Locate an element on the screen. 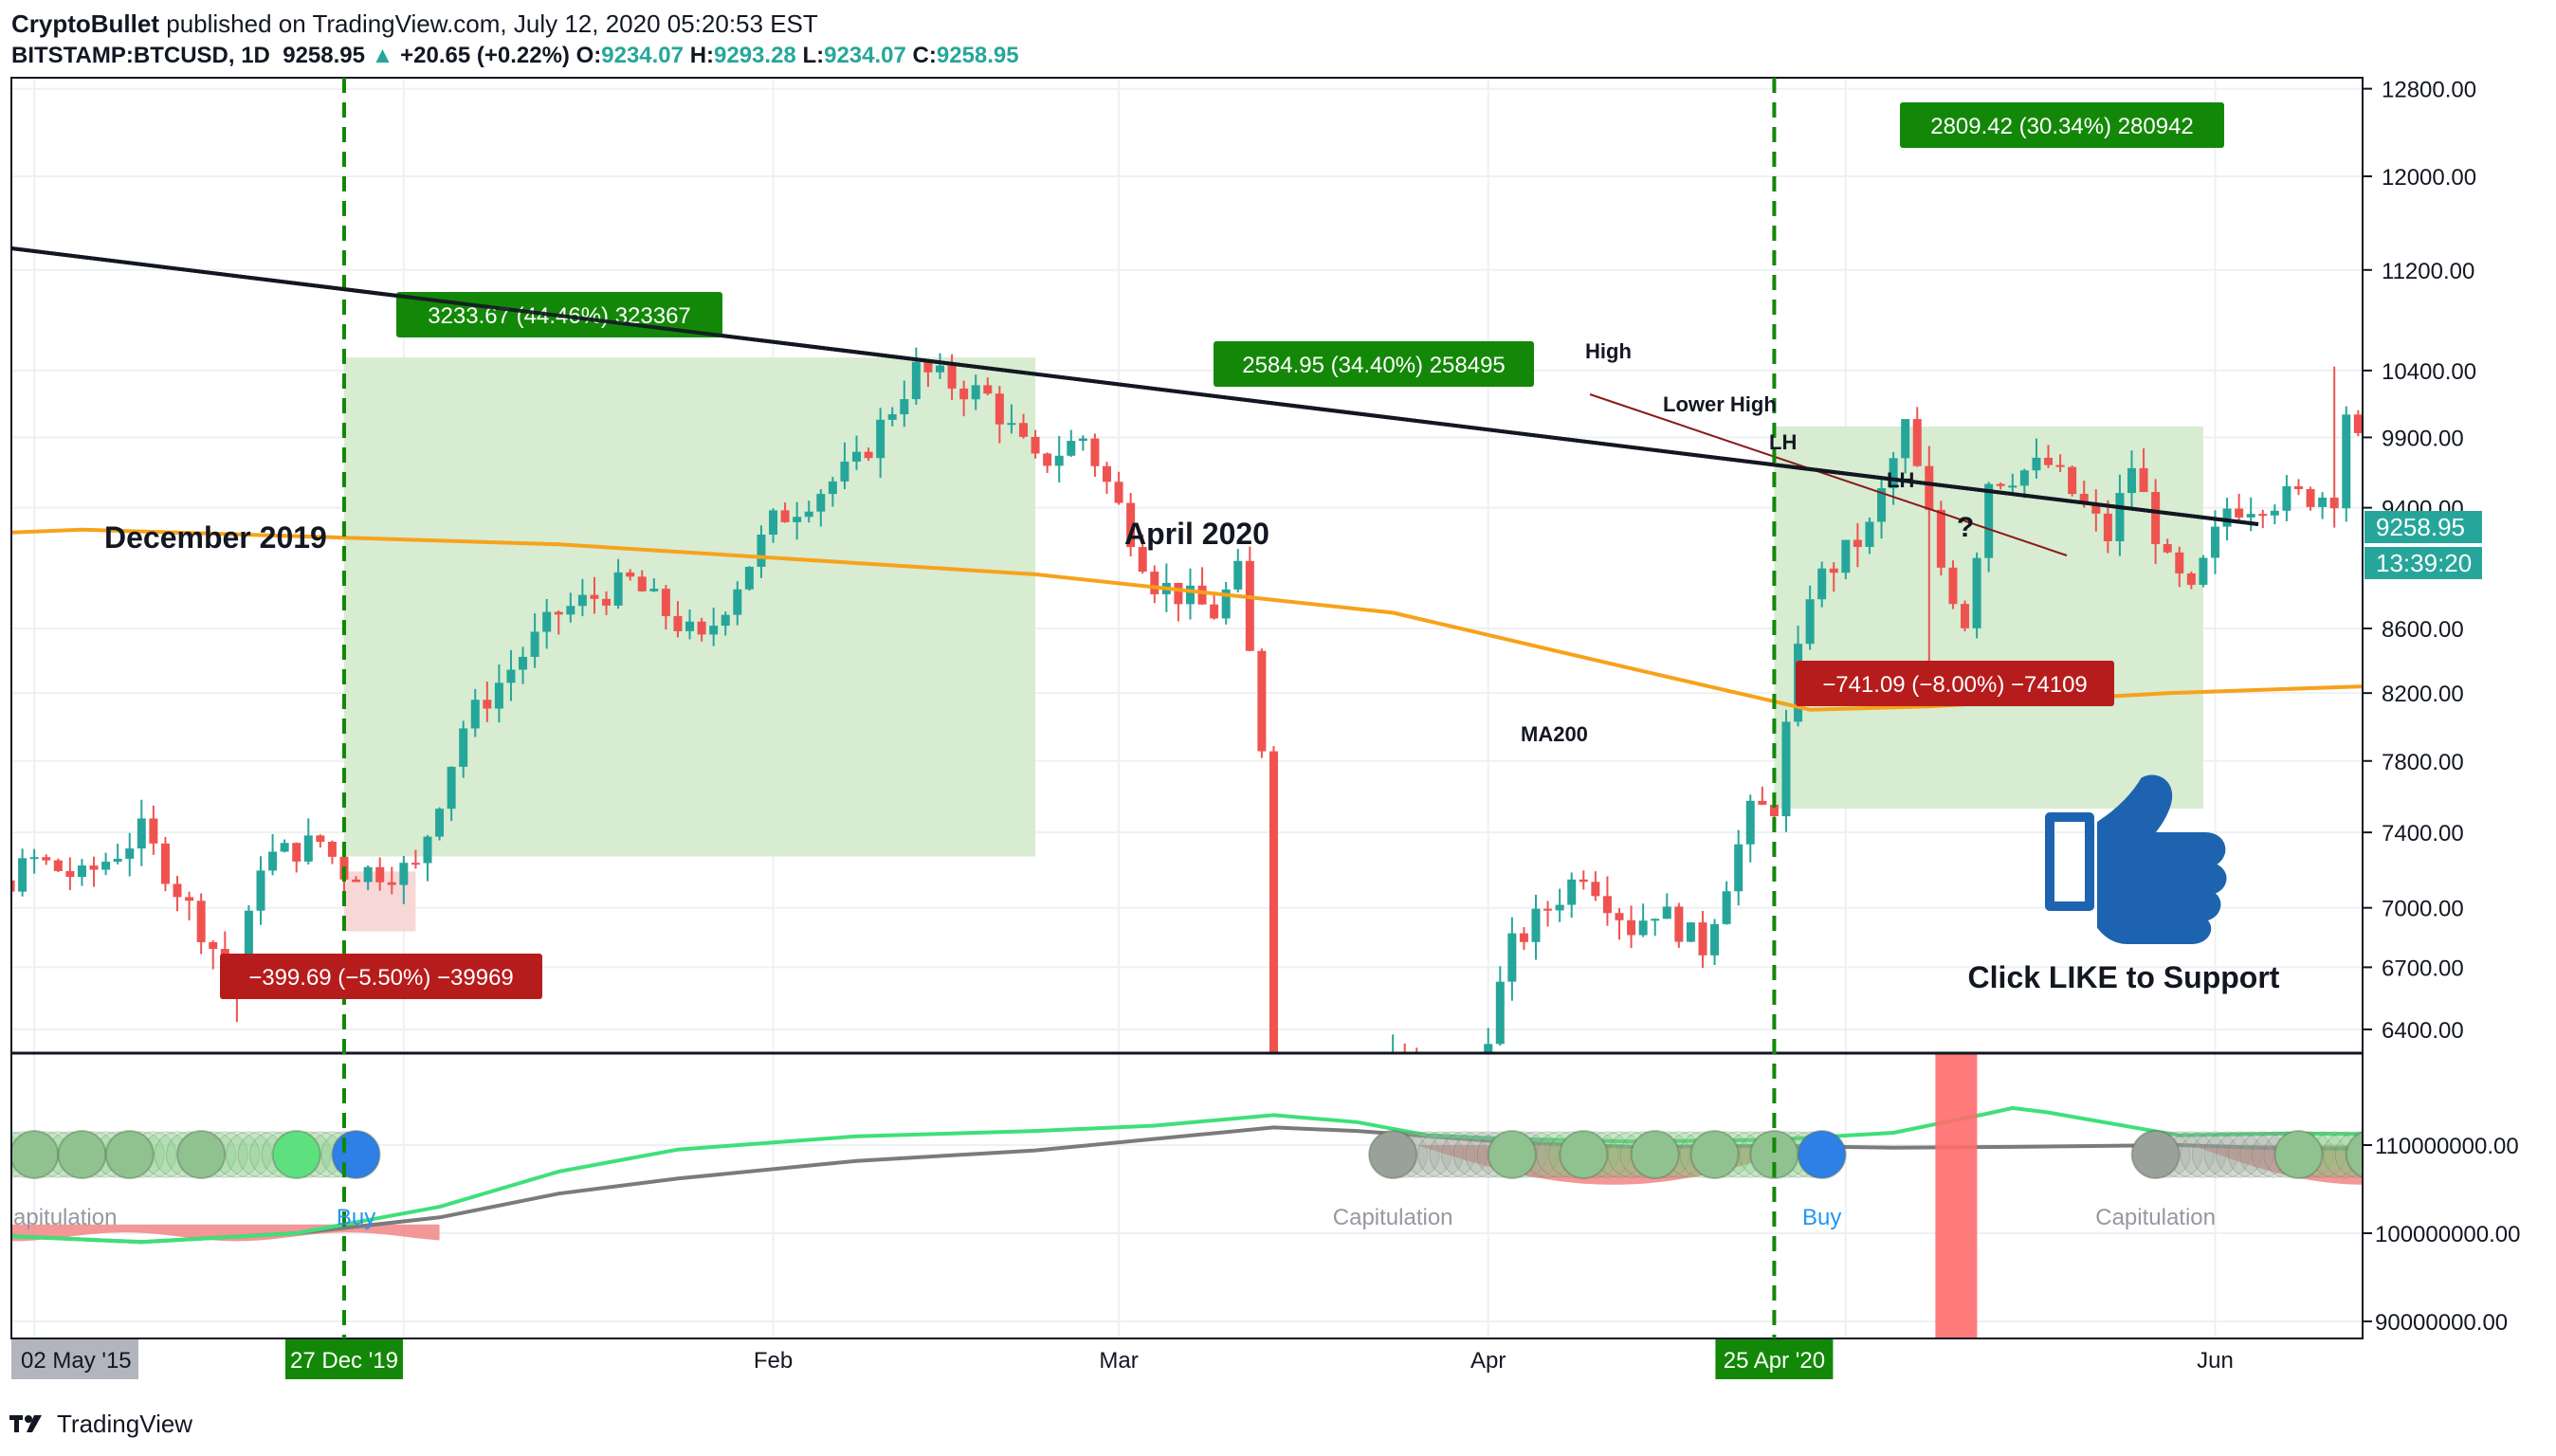 Image resolution: width=2556 pixels, height=1456 pixels. last-price-badge is located at coordinates (2423, 527).